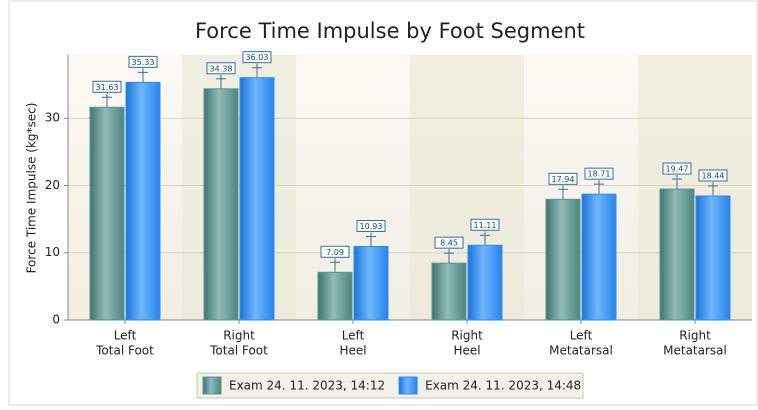 This screenshot has height=410, width=758. Describe the element at coordinates (503, 386) in the screenshot. I see `legend-label: Exam 24. 11. 2023, 14:48` at that location.